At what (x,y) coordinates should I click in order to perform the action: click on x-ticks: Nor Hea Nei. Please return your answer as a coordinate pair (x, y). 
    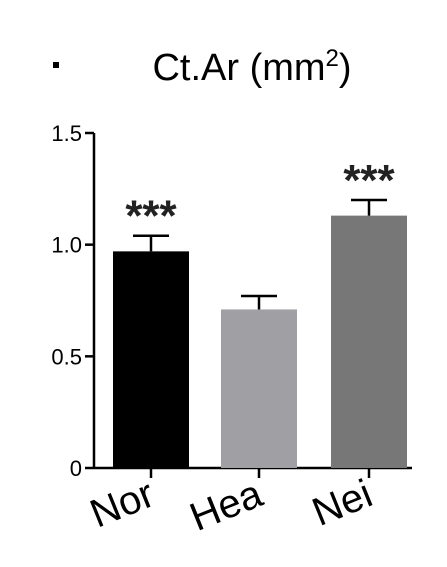
    Looking at the image, I should click on (231, 504).